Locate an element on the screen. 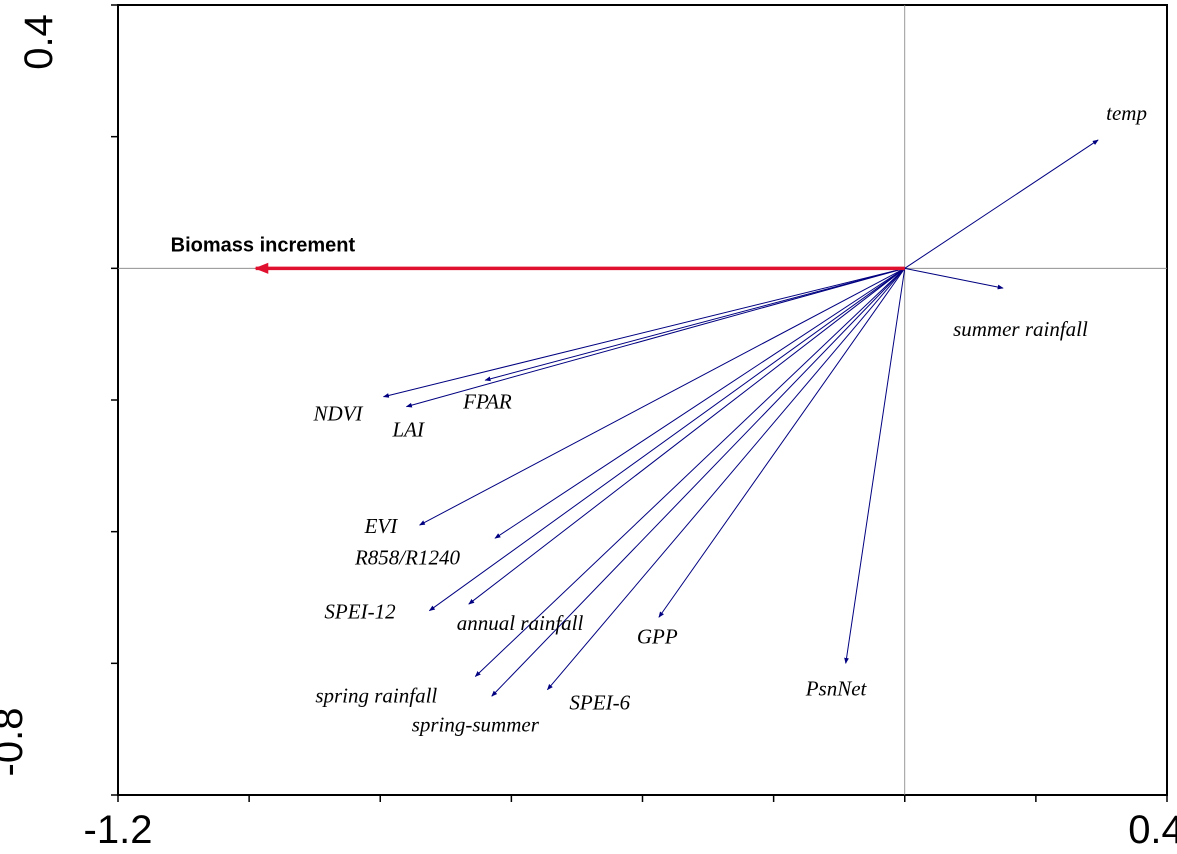  vector-annual-rainfall is located at coordinates (687, 436).